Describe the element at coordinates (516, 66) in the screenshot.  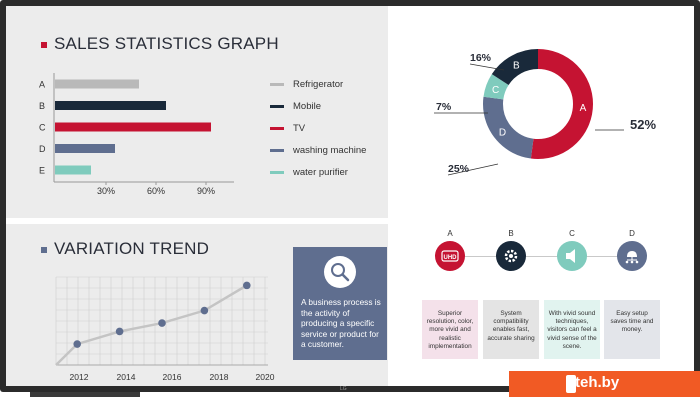
I see `donut-slice-letter: B` at that location.